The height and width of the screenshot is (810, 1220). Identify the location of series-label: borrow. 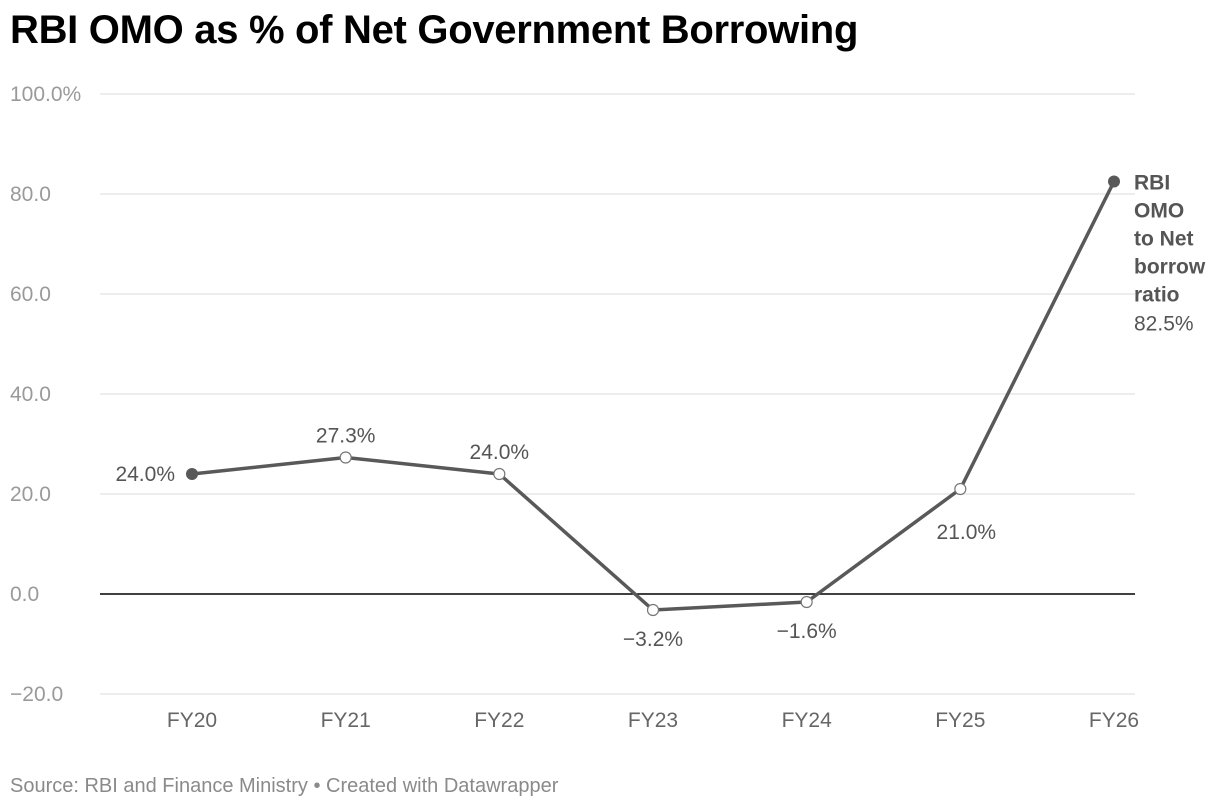
(1170, 267).